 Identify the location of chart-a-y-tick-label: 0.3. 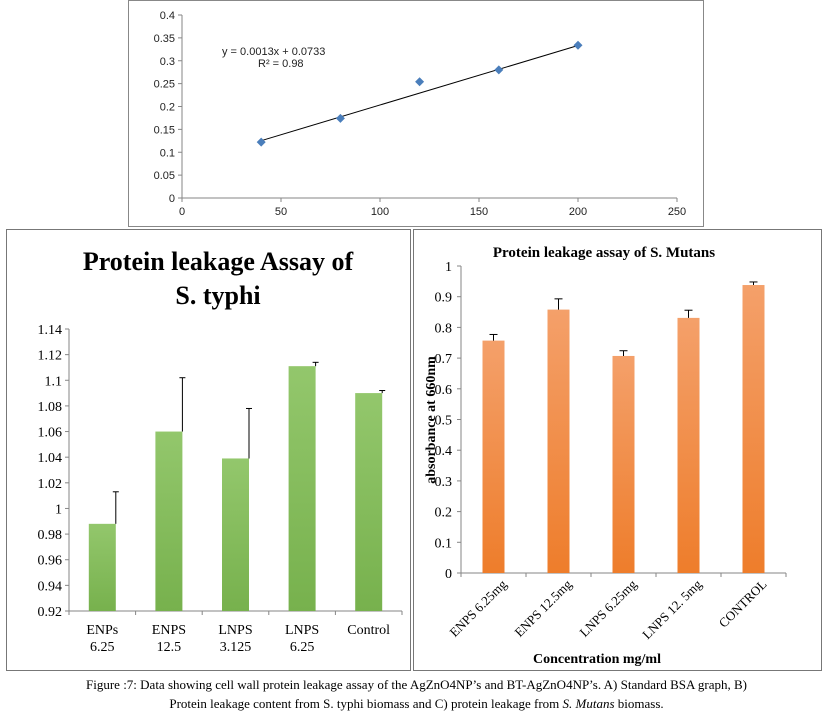
(167, 62).